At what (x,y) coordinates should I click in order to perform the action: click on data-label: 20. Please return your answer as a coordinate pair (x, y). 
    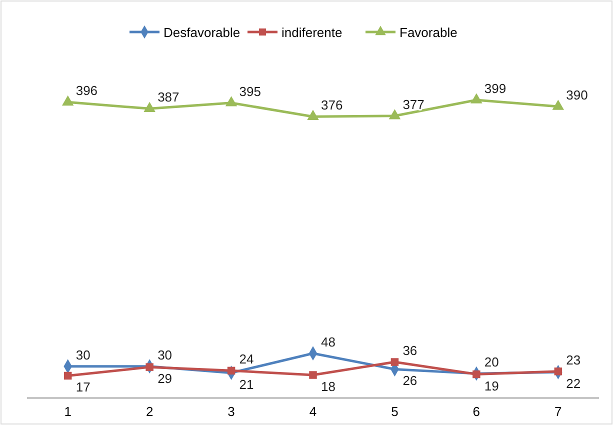
    Looking at the image, I should click on (491, 362).